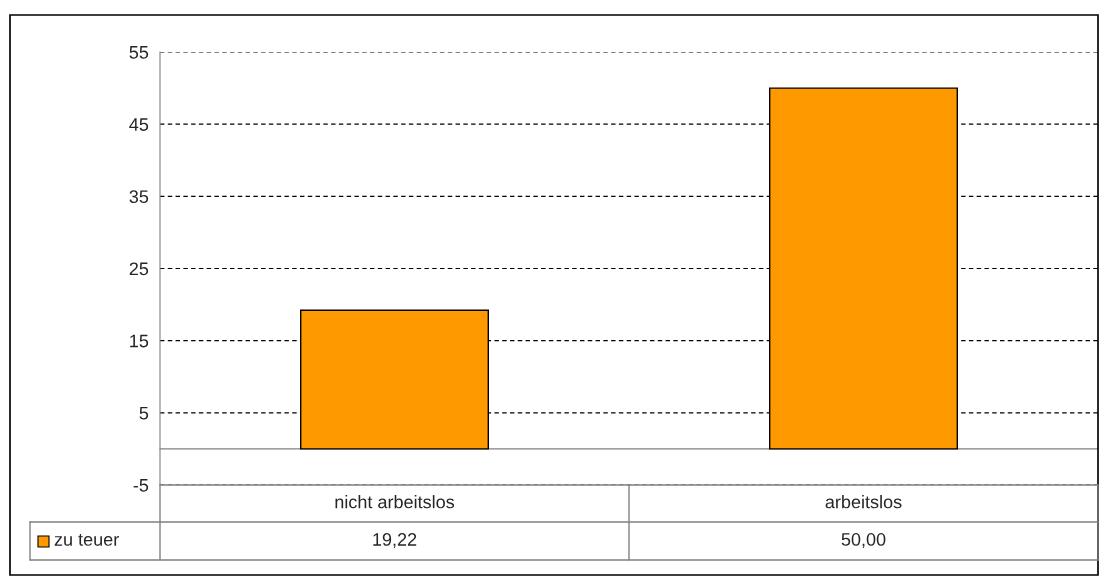 Image resolution: width=1110 pixels, height=586 pixels. I want to click on y-tick-label: 5, so click(144, 413).